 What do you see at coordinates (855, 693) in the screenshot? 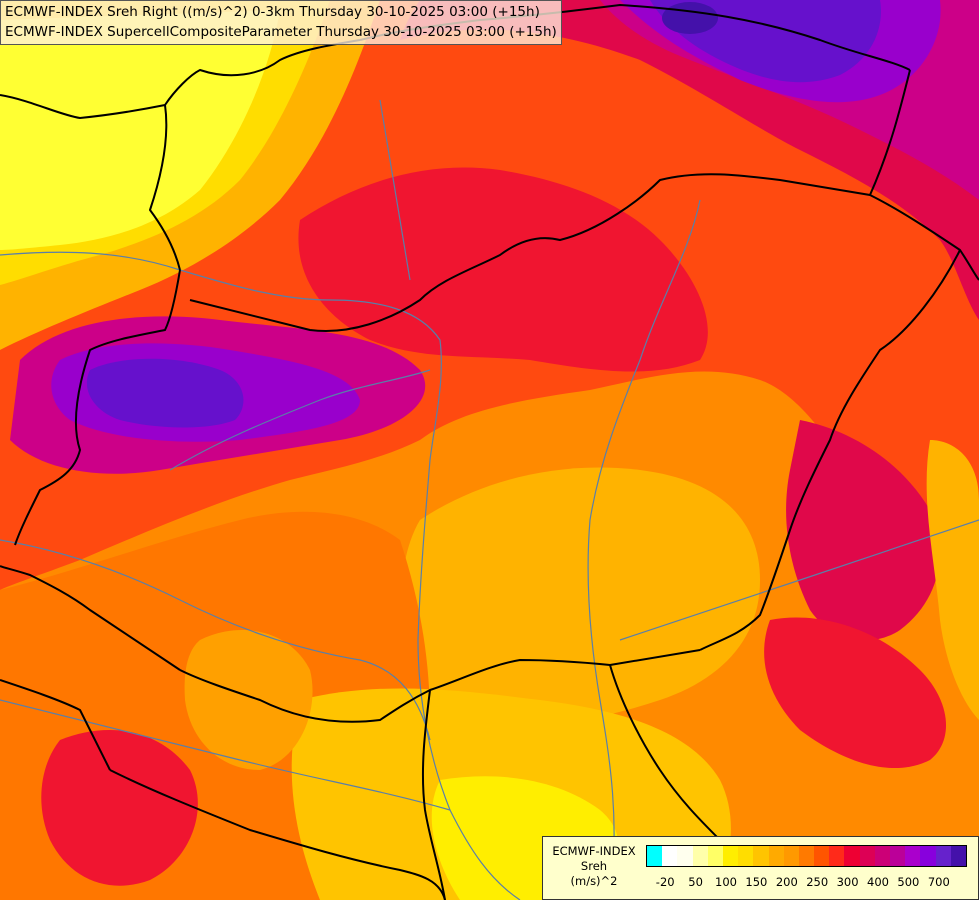
I see `field-red-se` at bounding box center [855, 693].